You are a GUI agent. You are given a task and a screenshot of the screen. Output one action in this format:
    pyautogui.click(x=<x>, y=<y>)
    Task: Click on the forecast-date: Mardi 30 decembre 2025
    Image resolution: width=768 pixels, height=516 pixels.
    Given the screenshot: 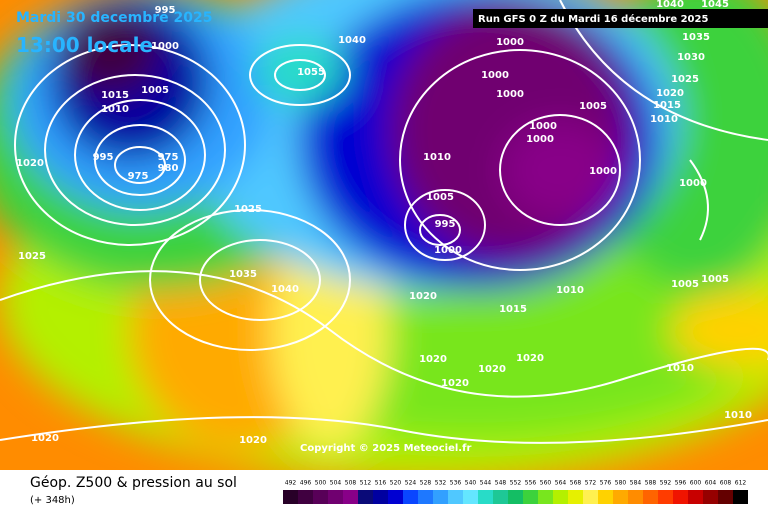 What is the action you would take?
    pyautogui.click(x=114, y=18)
    